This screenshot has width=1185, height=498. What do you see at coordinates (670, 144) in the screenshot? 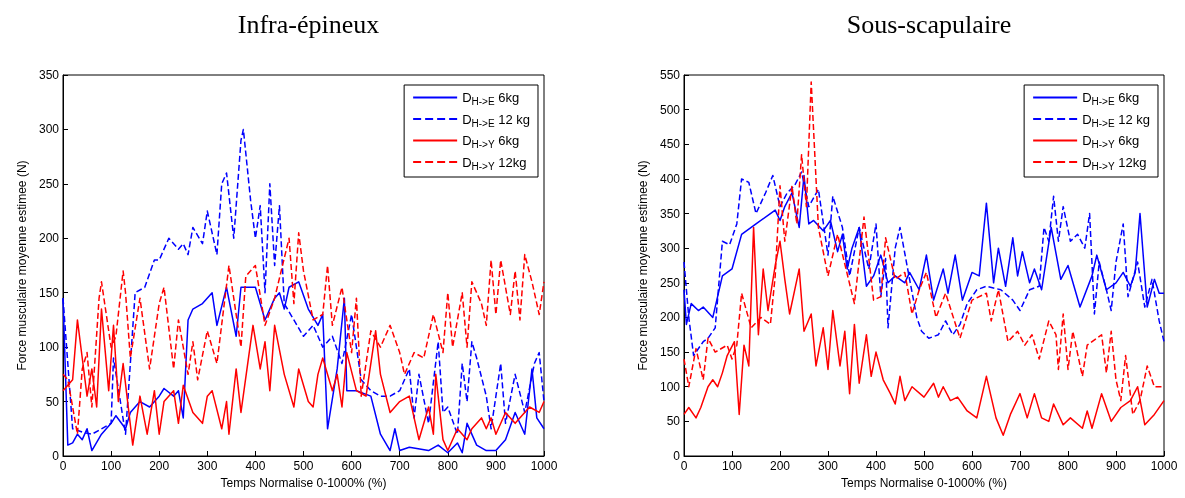
I see `y-tick-label: 450` at bounding box center [670, 144].